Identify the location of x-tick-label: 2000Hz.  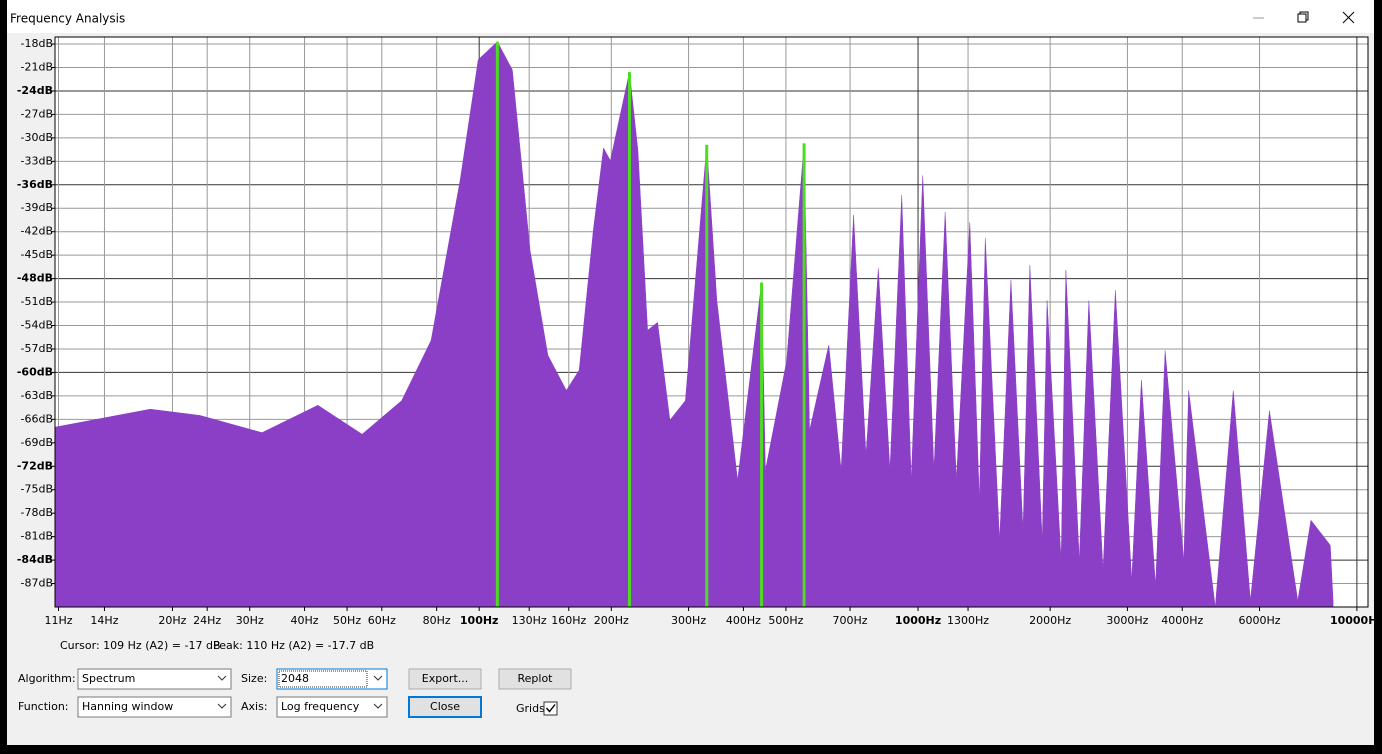
(1050, 620).